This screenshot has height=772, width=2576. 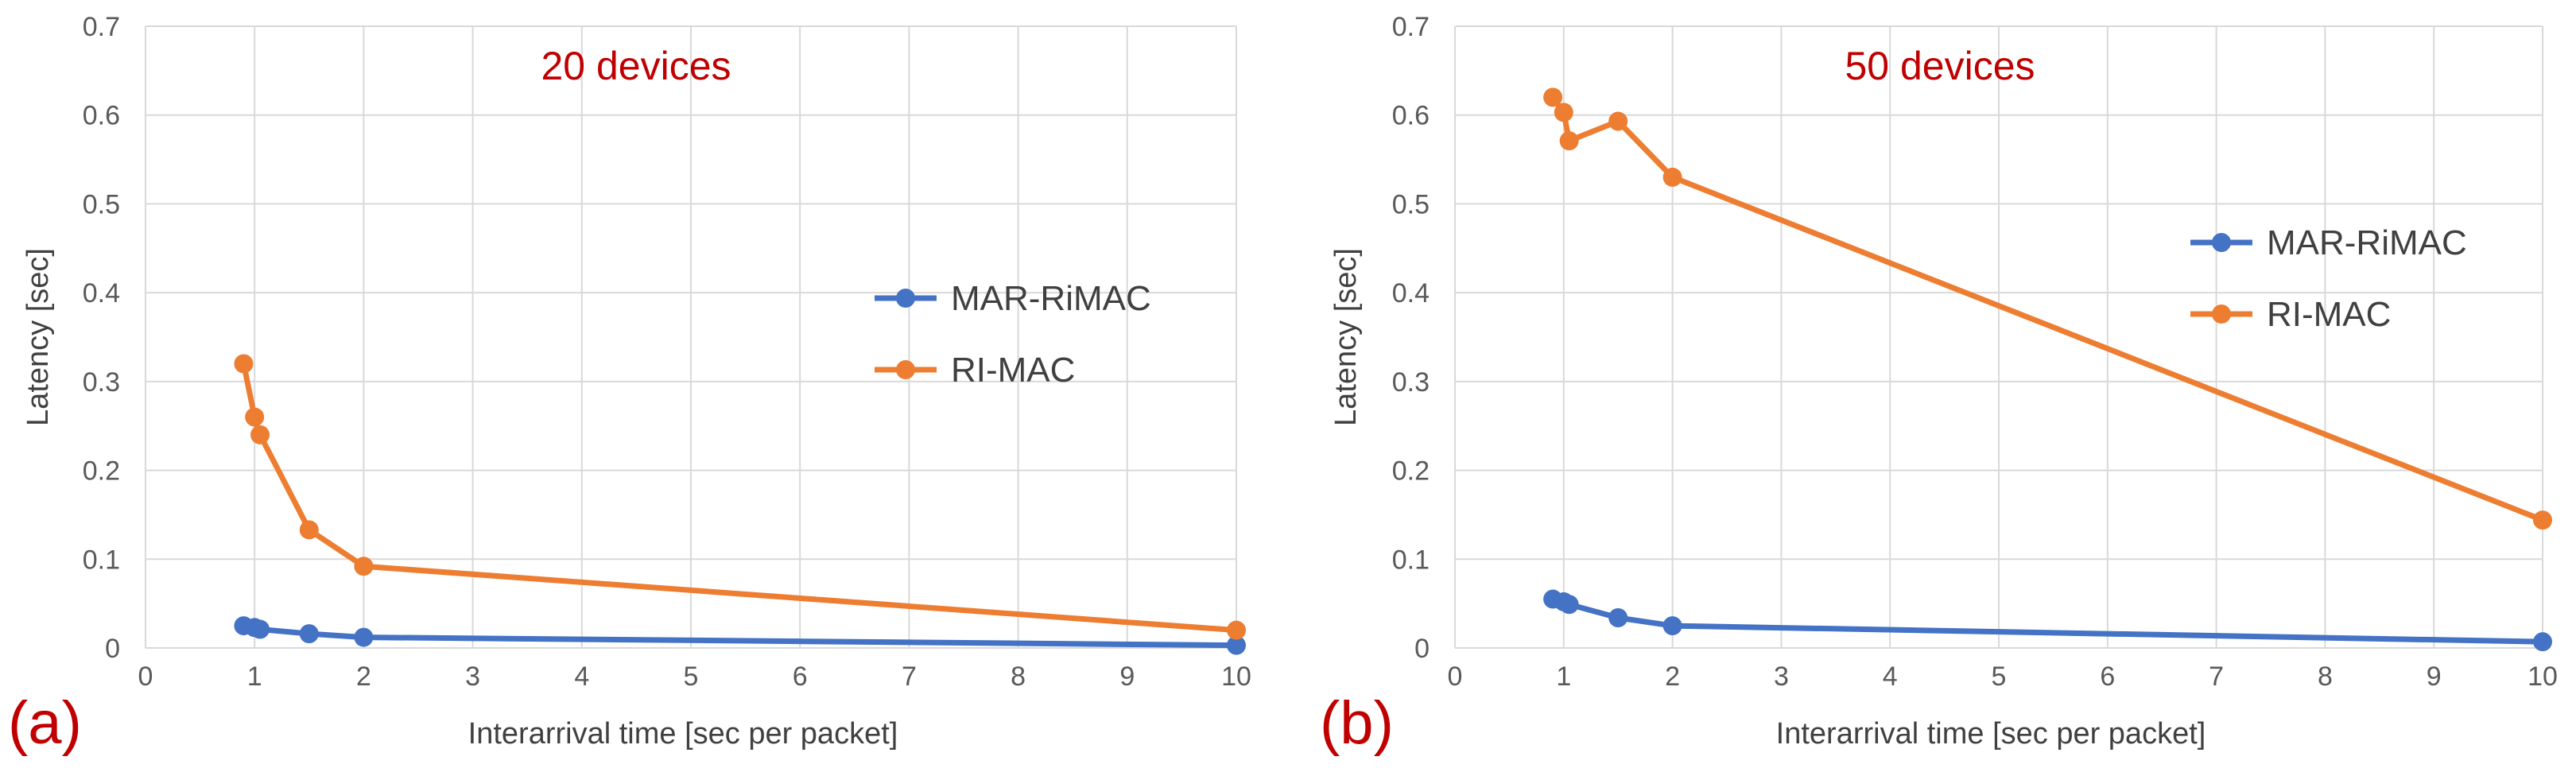 What do you see at coordinates (45, 723) in the screenshot?
I see `panel-label: (a)` at bounding box center [45, 723].